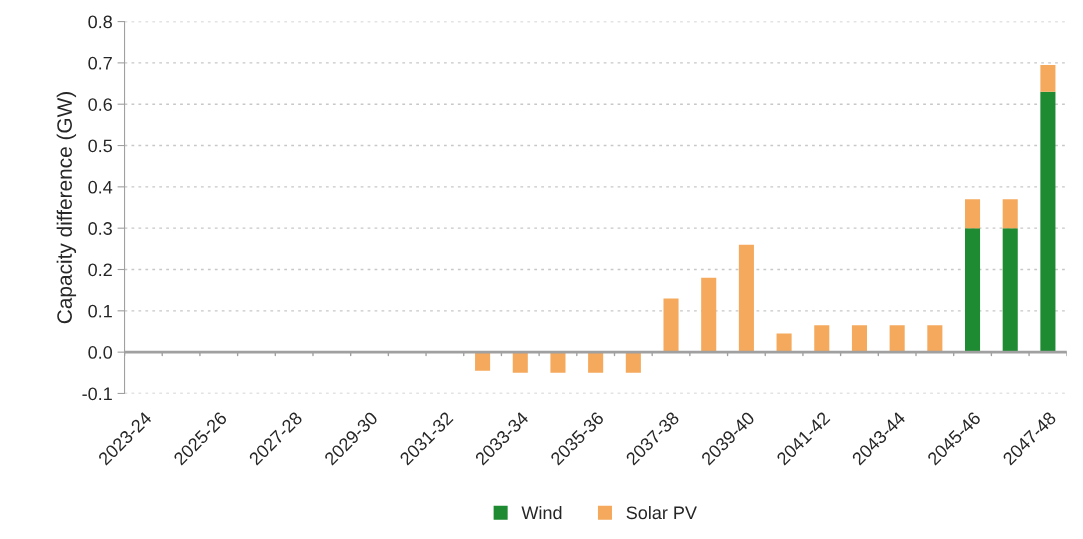 This screenshot has height=539, width=1083. Describe the element at coordinates (661, 512) in the screenshot. I see `legend-label: Solar PV` at that location.